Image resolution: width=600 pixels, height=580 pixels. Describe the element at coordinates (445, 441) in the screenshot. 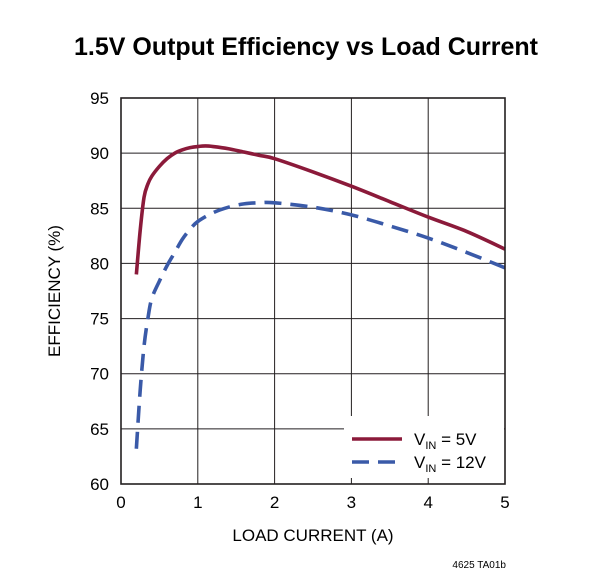

I see `legend-label-vin-5v: VIN = 5V` at that location.